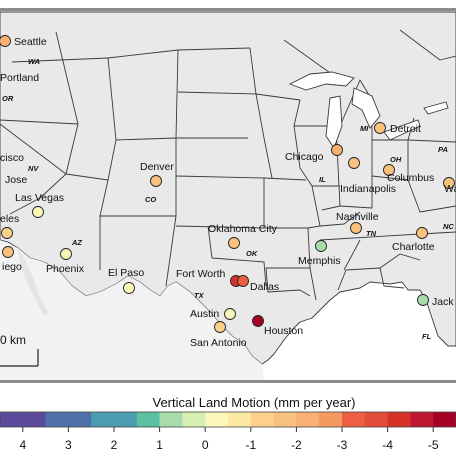 The height and width of the screenshot is (456, 456). I want to click on city-label-indianapolis: Indianapolis, so click(368, 189).